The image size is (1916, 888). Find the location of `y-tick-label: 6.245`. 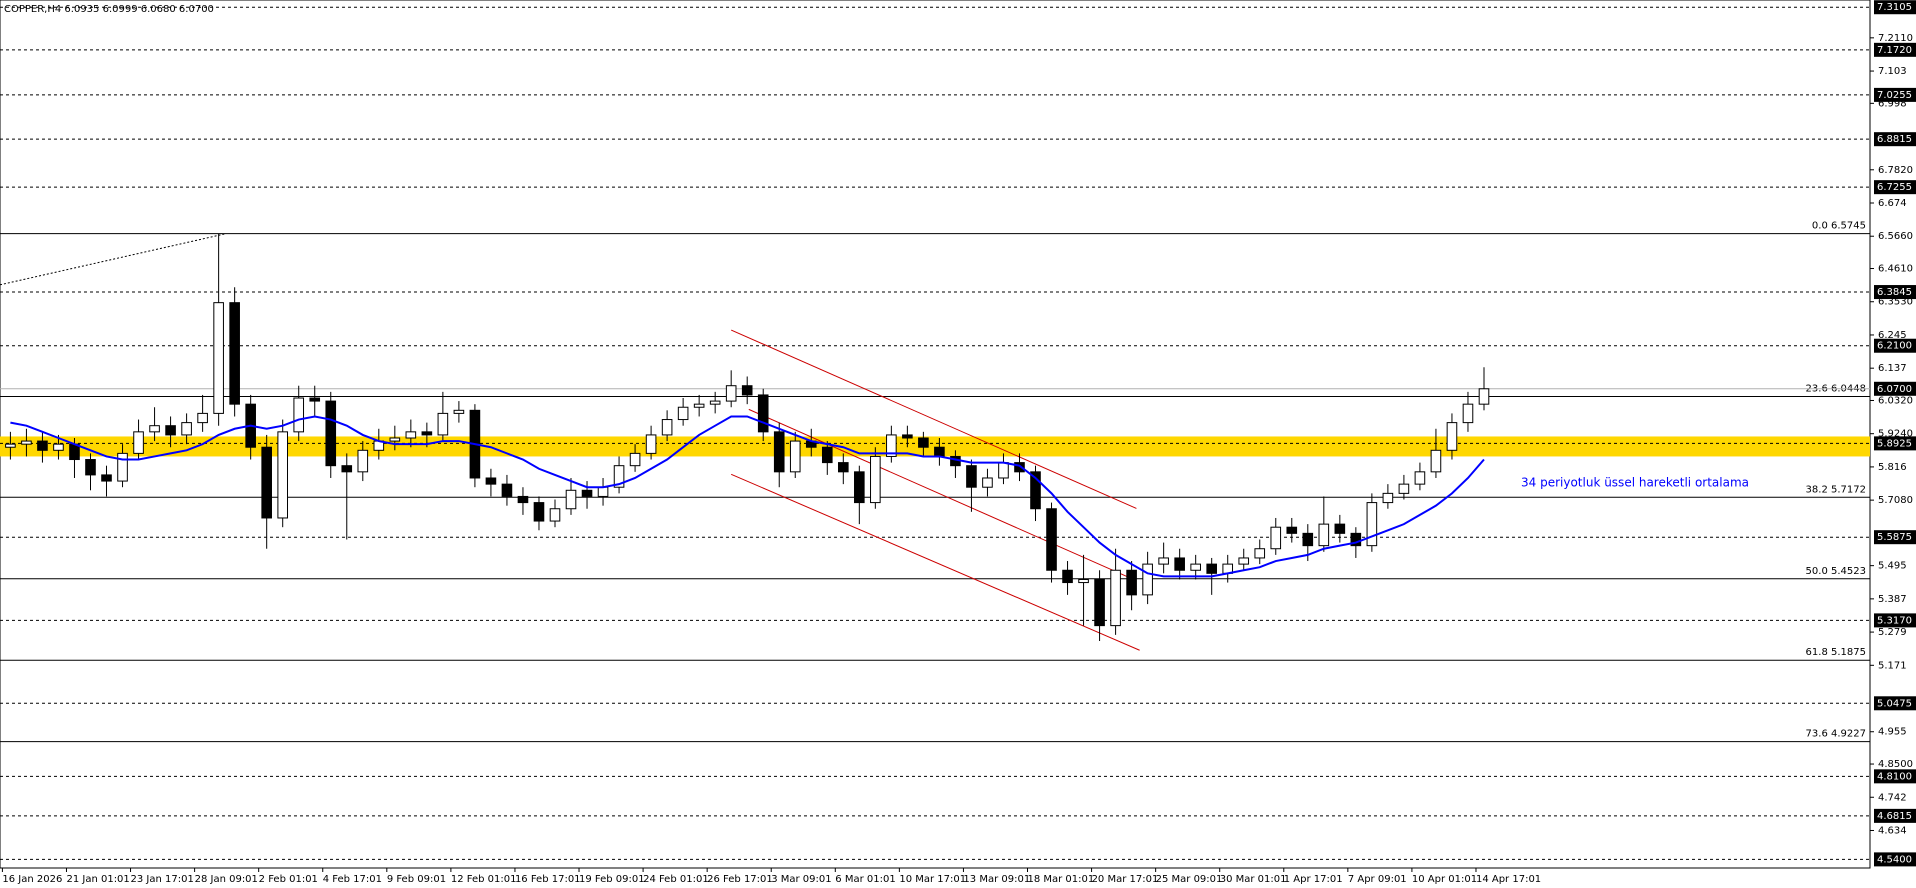

y-tick-label: 6.245 is located at coordinates (1892, 335).